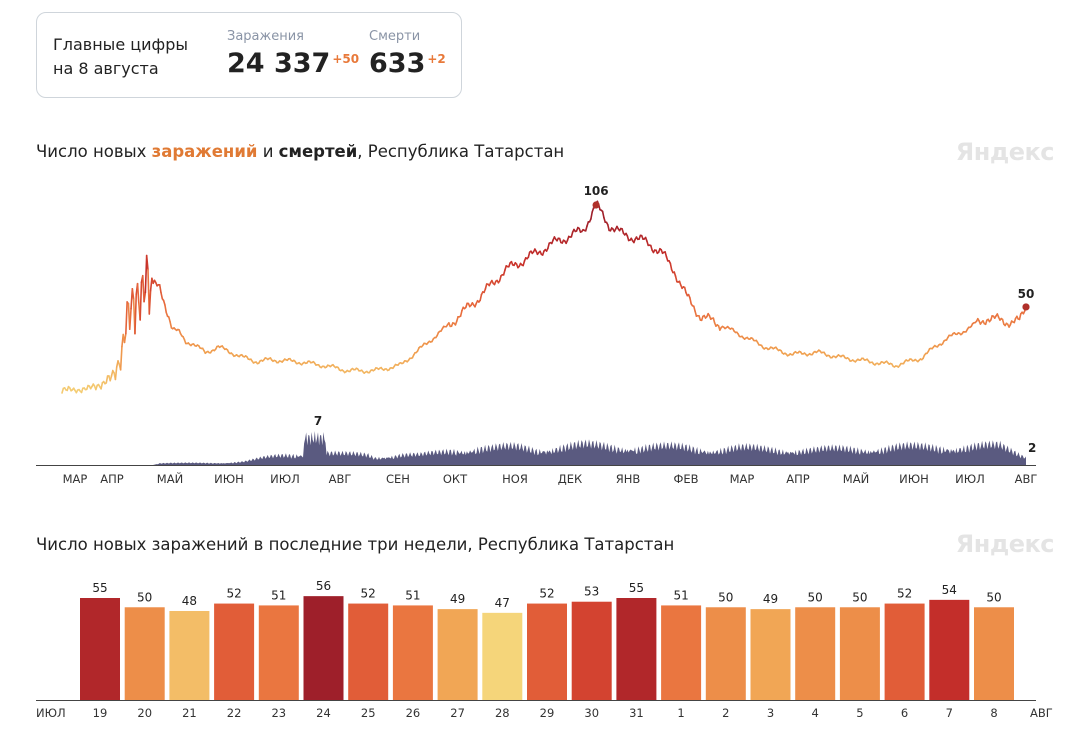 Image resolution: width=1080 pixels, height=743 pixels. Describe the element at coordinates (1005, 544) in the screenshot. I see `yandex-logo-2: Яндекс` at that location.